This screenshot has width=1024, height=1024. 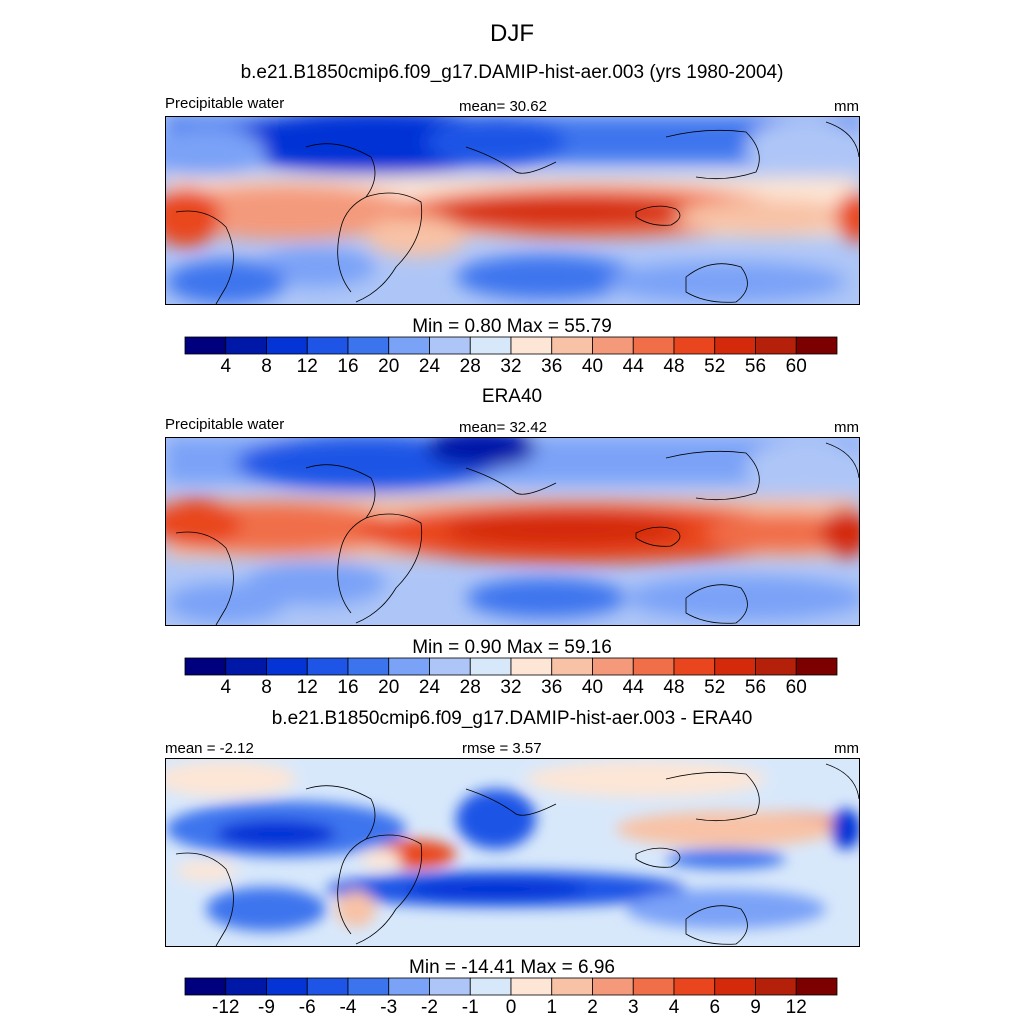 I want to click on colorbar-tick-label: -1, so click(x=470, y=1007).